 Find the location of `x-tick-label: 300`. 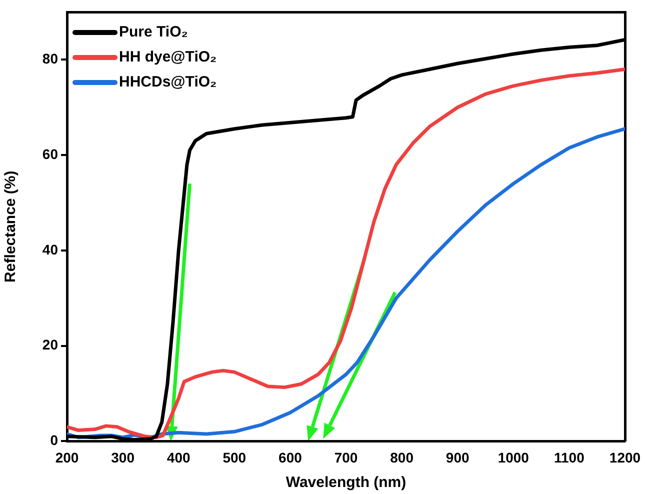

x-tick-label: 300 is located at coordinates (123, 457).